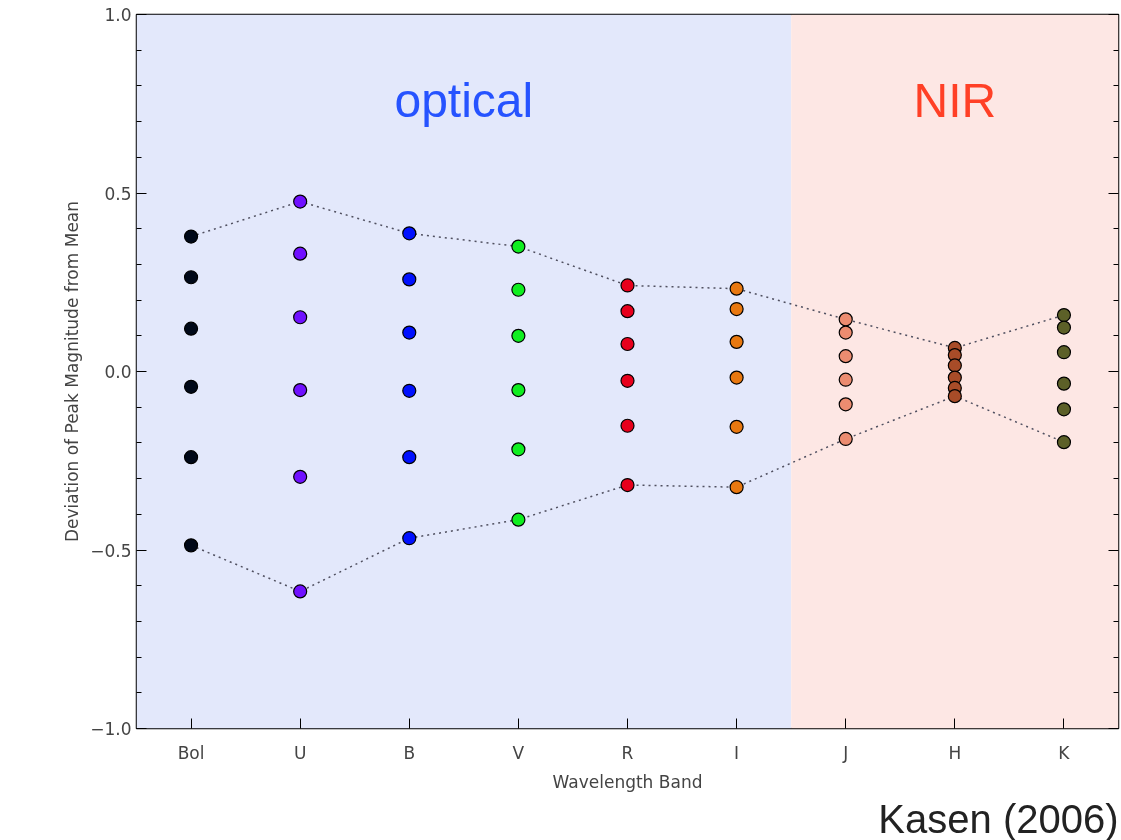 This screenshot has height=840, width=1121. I want to click on x-tick-label: R, so click(627, 752).